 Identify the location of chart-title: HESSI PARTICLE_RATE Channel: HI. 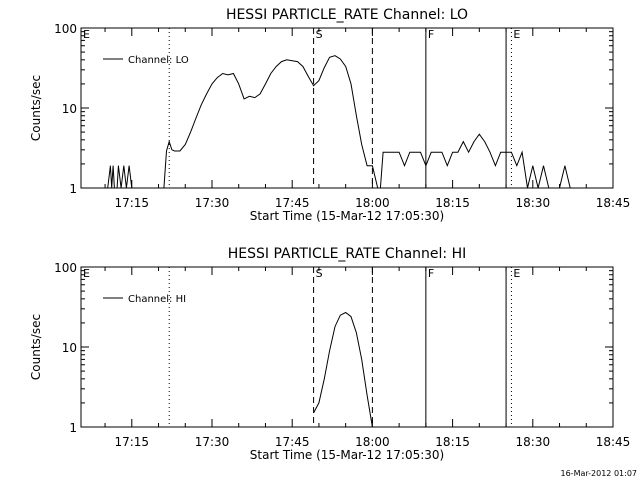
(347, 254).